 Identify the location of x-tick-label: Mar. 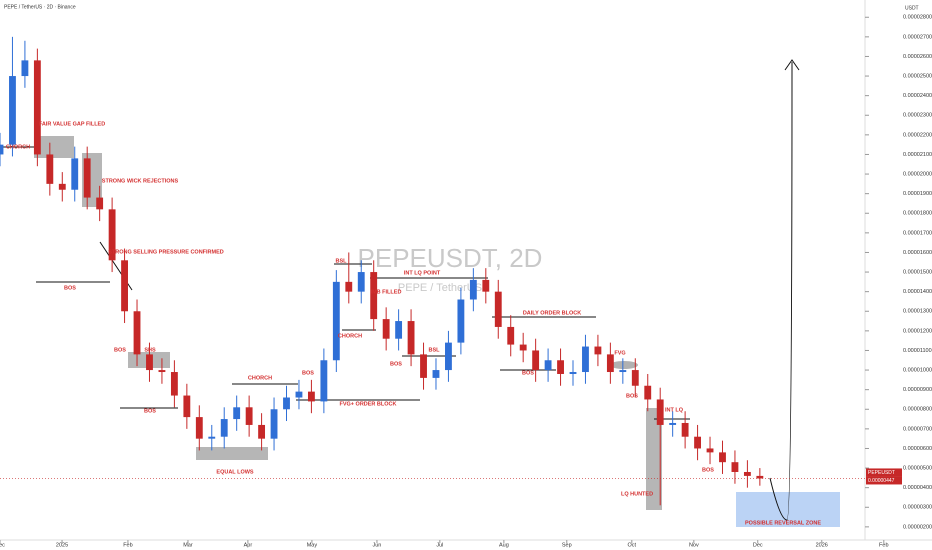
(188, 545).